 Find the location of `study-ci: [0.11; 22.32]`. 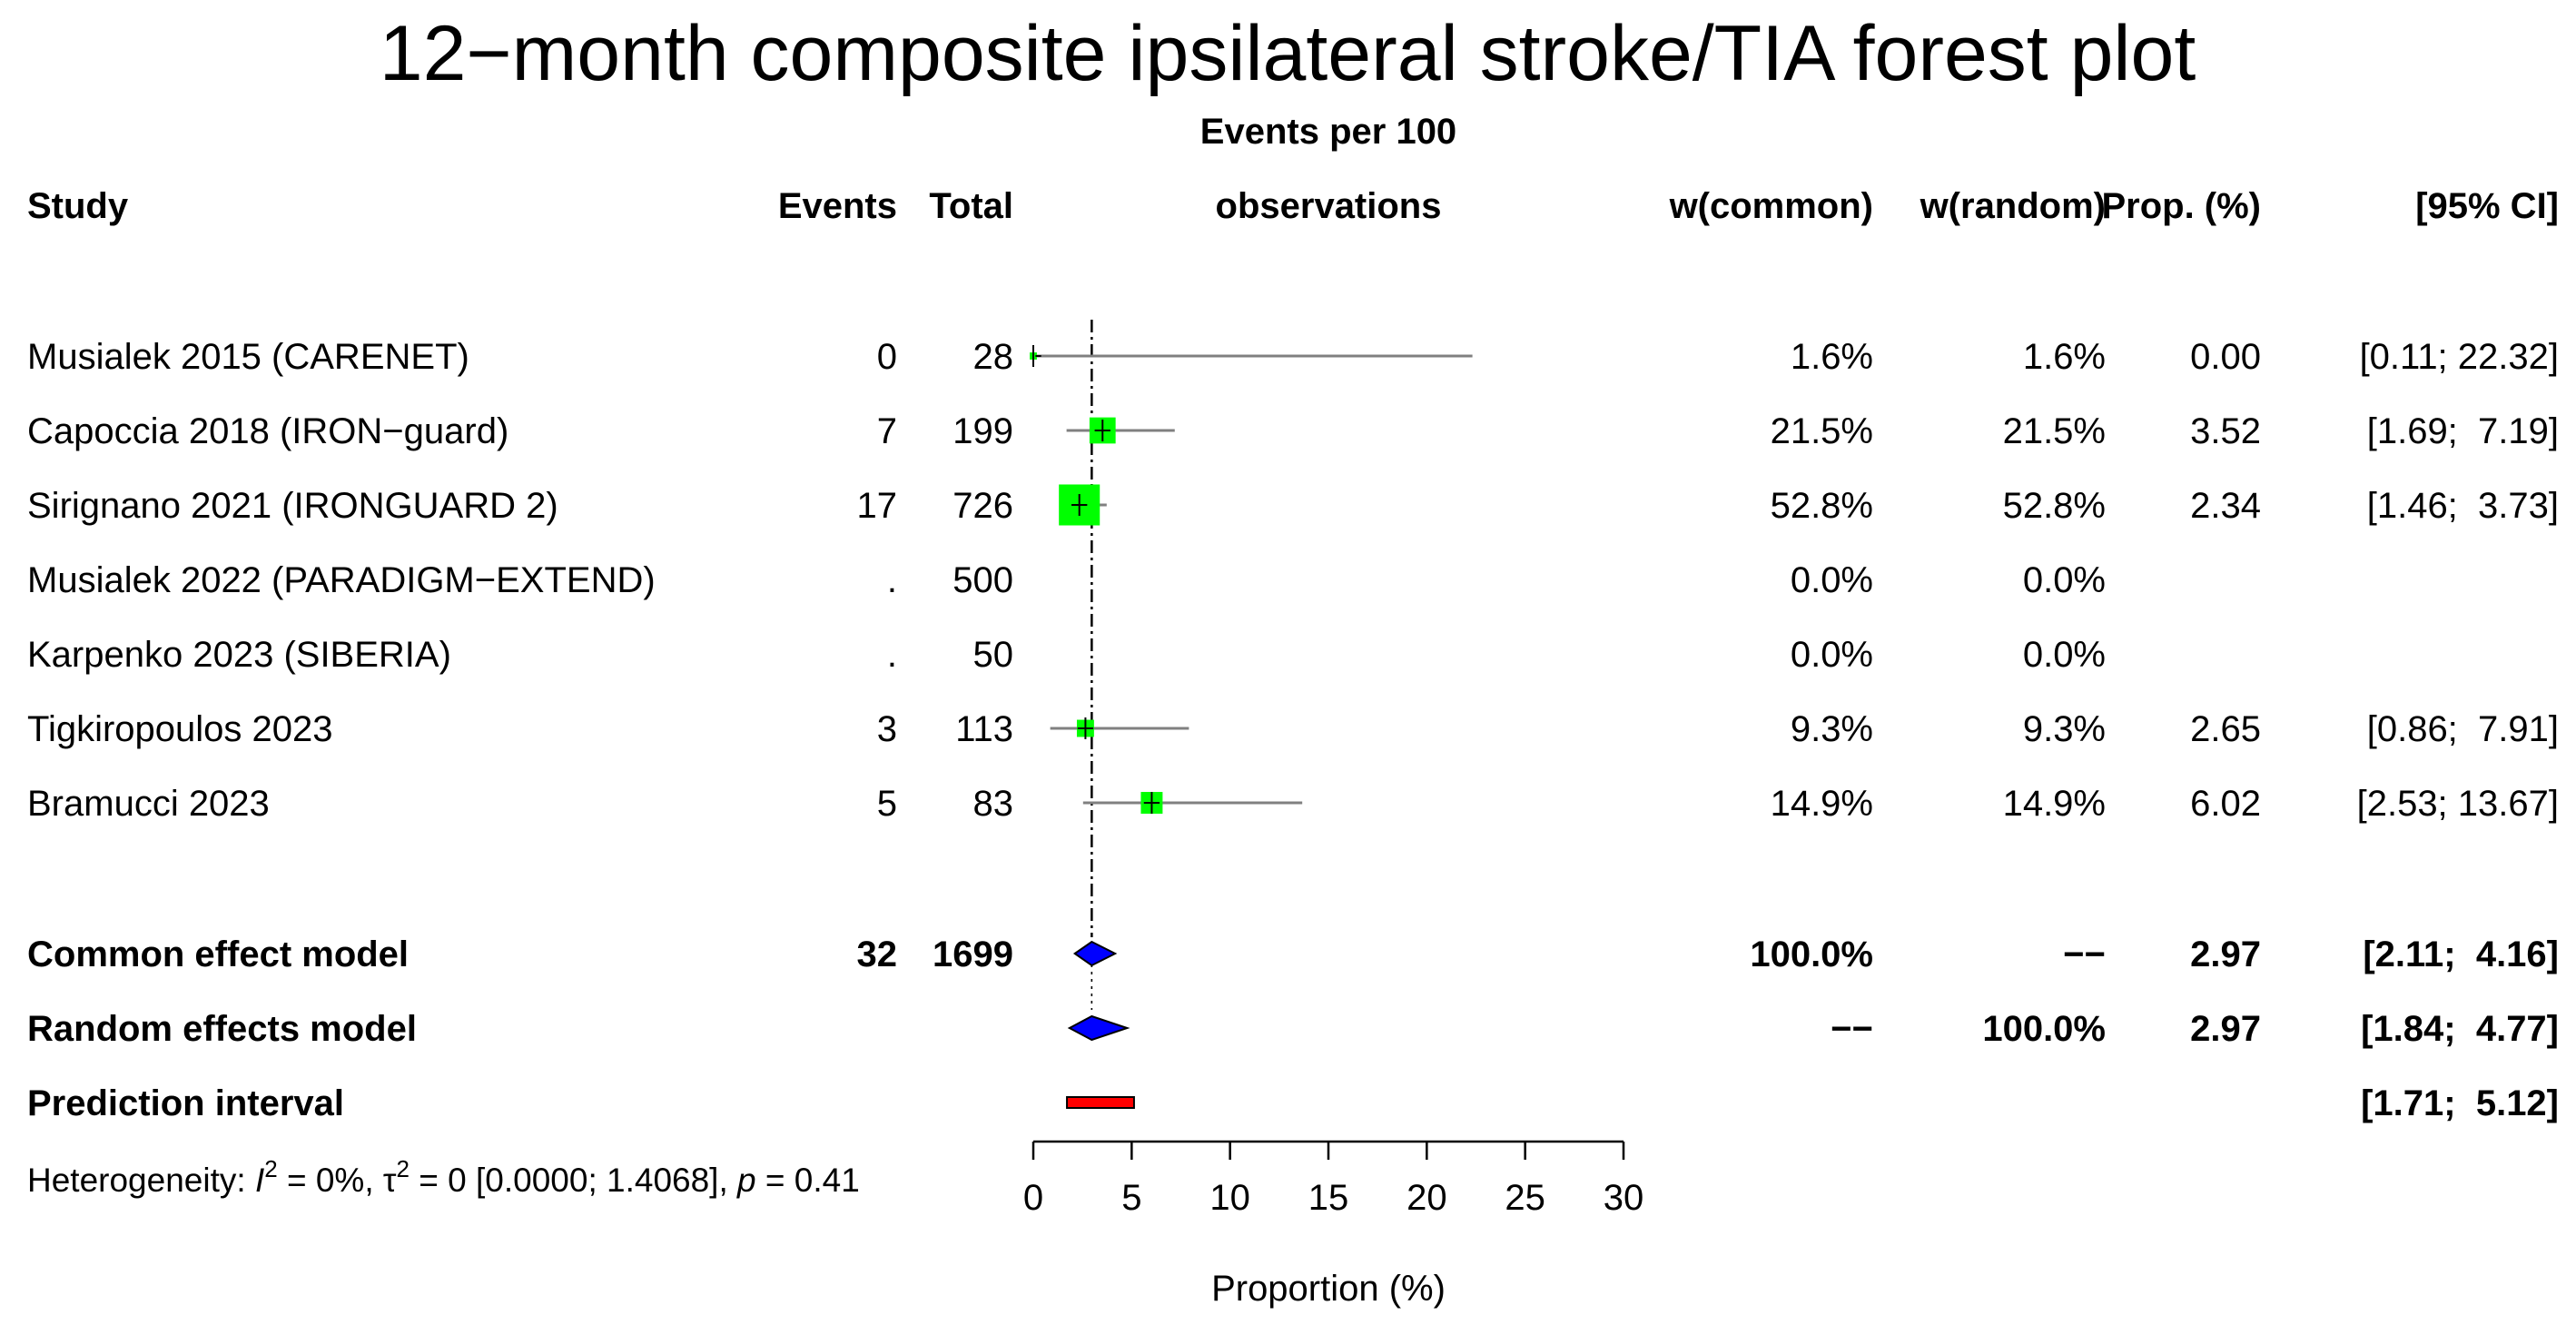

study-ci: [0.11; 22.32] is located at coordinates (2459, 357).